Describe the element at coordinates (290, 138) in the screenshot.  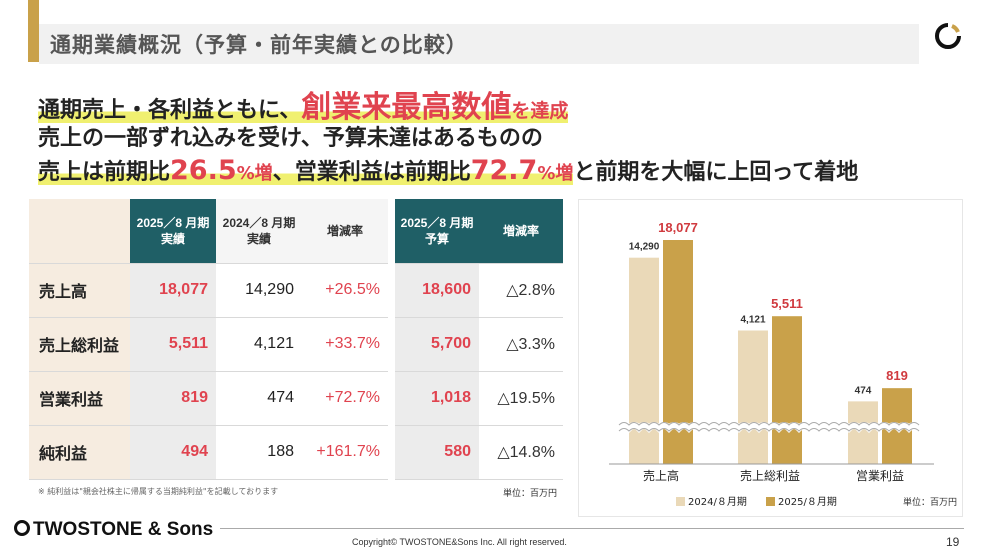
I see `headline-line-2: 売上の一部ずれ込みを受け、予算未達はあるものの` at that location.